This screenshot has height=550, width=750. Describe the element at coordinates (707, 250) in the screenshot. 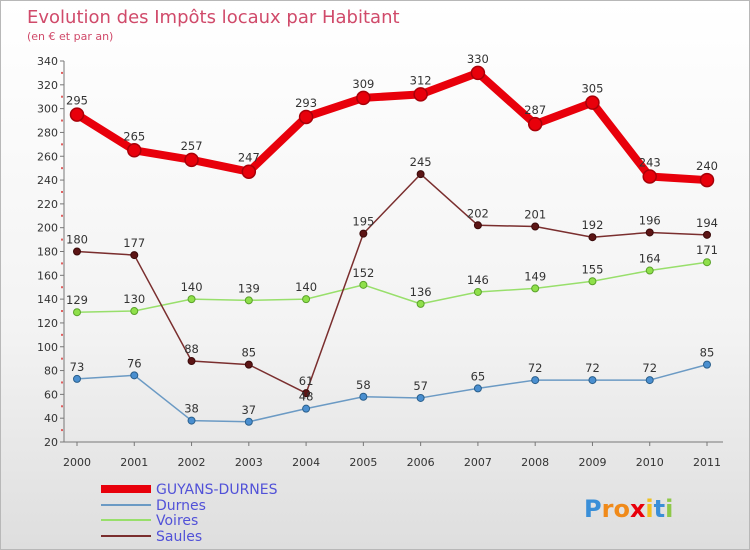

I see `data-label-voires: 171` at that location.